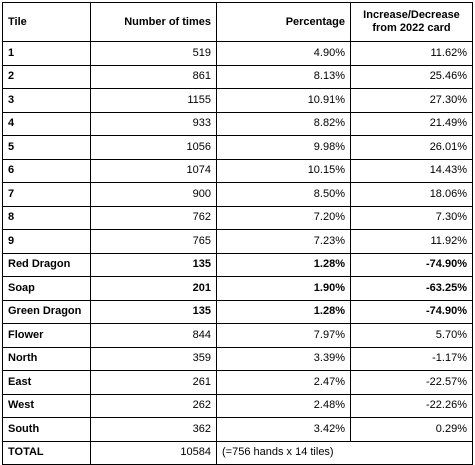 This screenshot has width=475, height=465. Describe the element at coordinates (411, 100) in the screenshot. I see `change-cell: 27.30%` at that location.